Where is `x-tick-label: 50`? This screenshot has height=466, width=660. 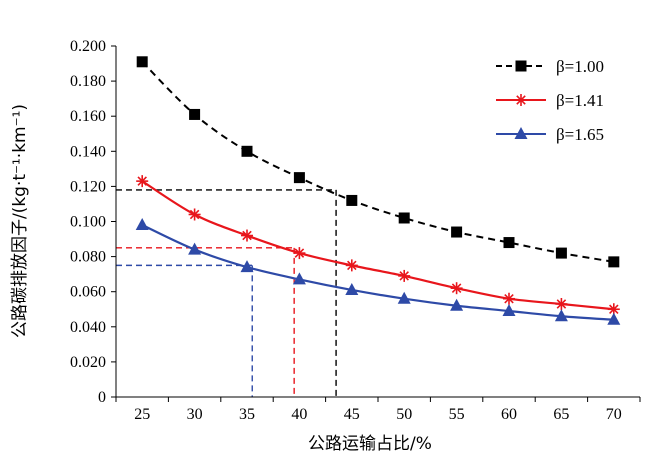 x-tick-label: 50 is located at coordinates (404, 414).